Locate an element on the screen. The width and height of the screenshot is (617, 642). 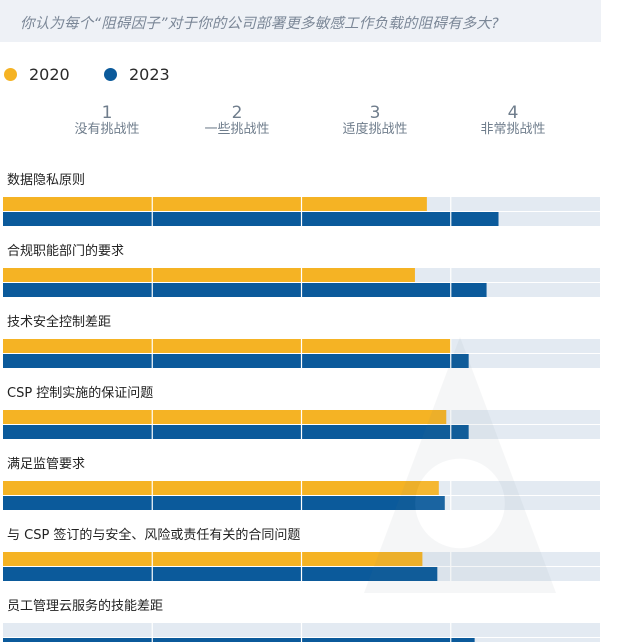
scale-number: 2 is located at coordinates (237, 113).